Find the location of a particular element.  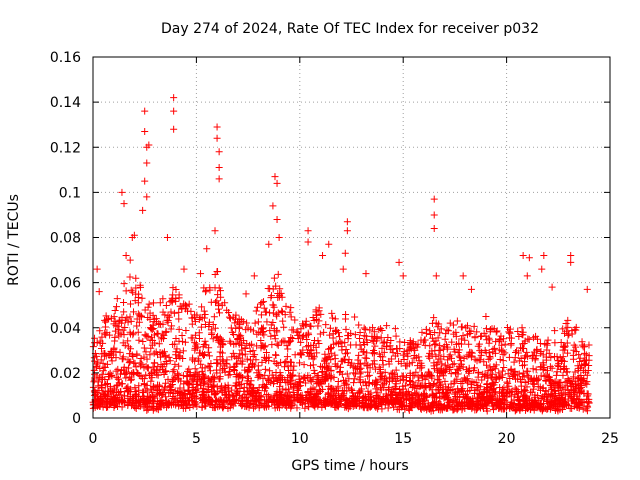

x-tick-label: 15 is located at coordinates (403, 439).